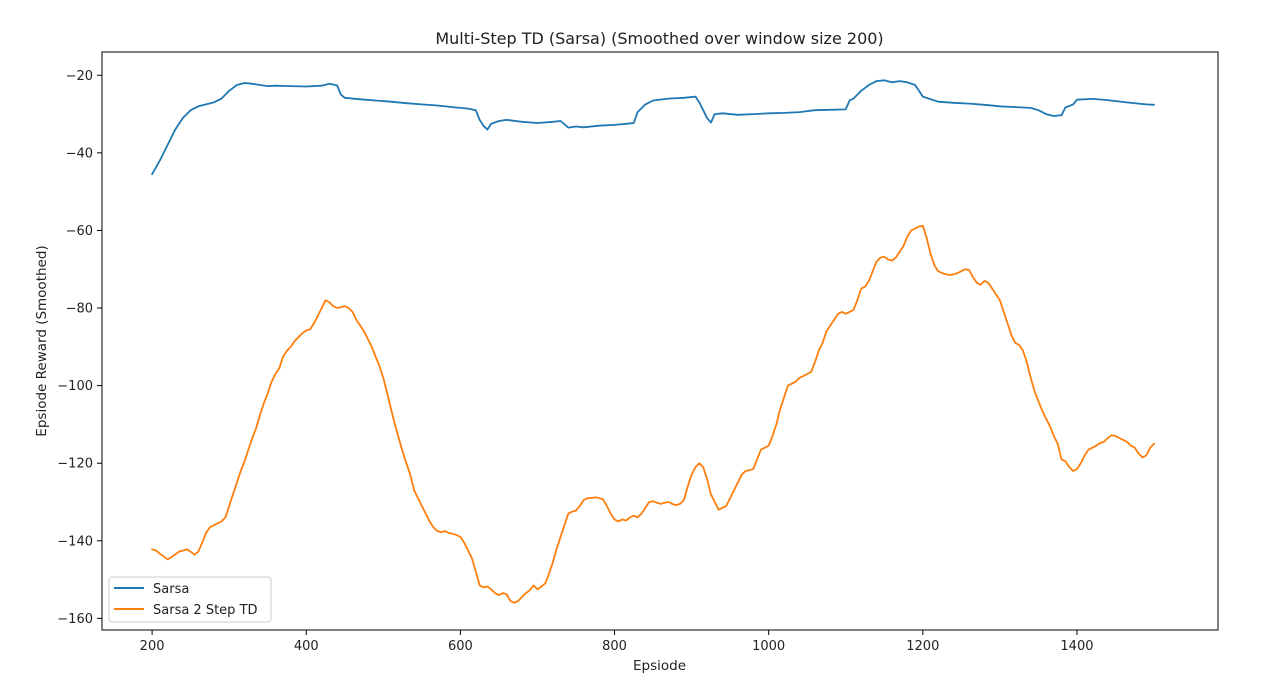 The height and width of the screenshot is (687, 1275). What do you see at coordinates (79, 348) in the screenshot?
I see `y-axis: −20 −40 −60 −80 −100 −120 −140 −160` at bounding box center [79, 348].